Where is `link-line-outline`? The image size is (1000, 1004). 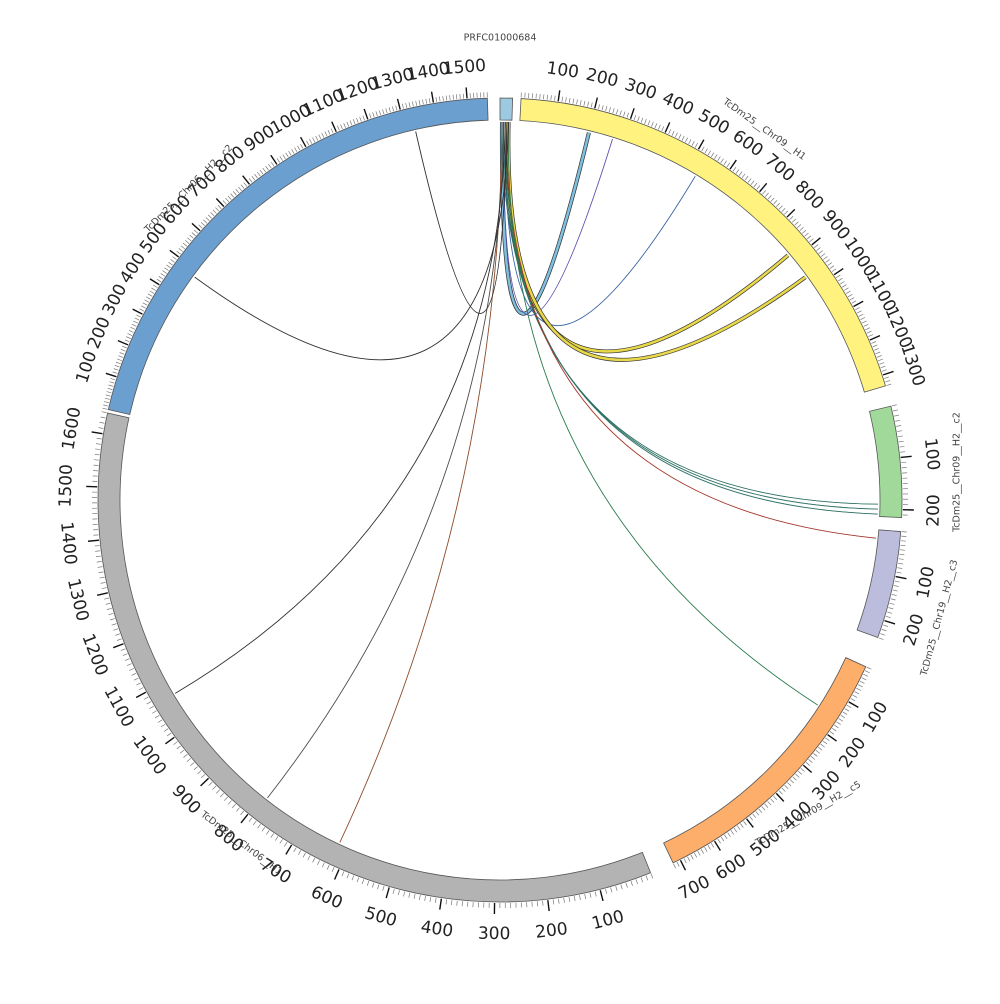
link-line-outline is located at coordinates (690, 313).